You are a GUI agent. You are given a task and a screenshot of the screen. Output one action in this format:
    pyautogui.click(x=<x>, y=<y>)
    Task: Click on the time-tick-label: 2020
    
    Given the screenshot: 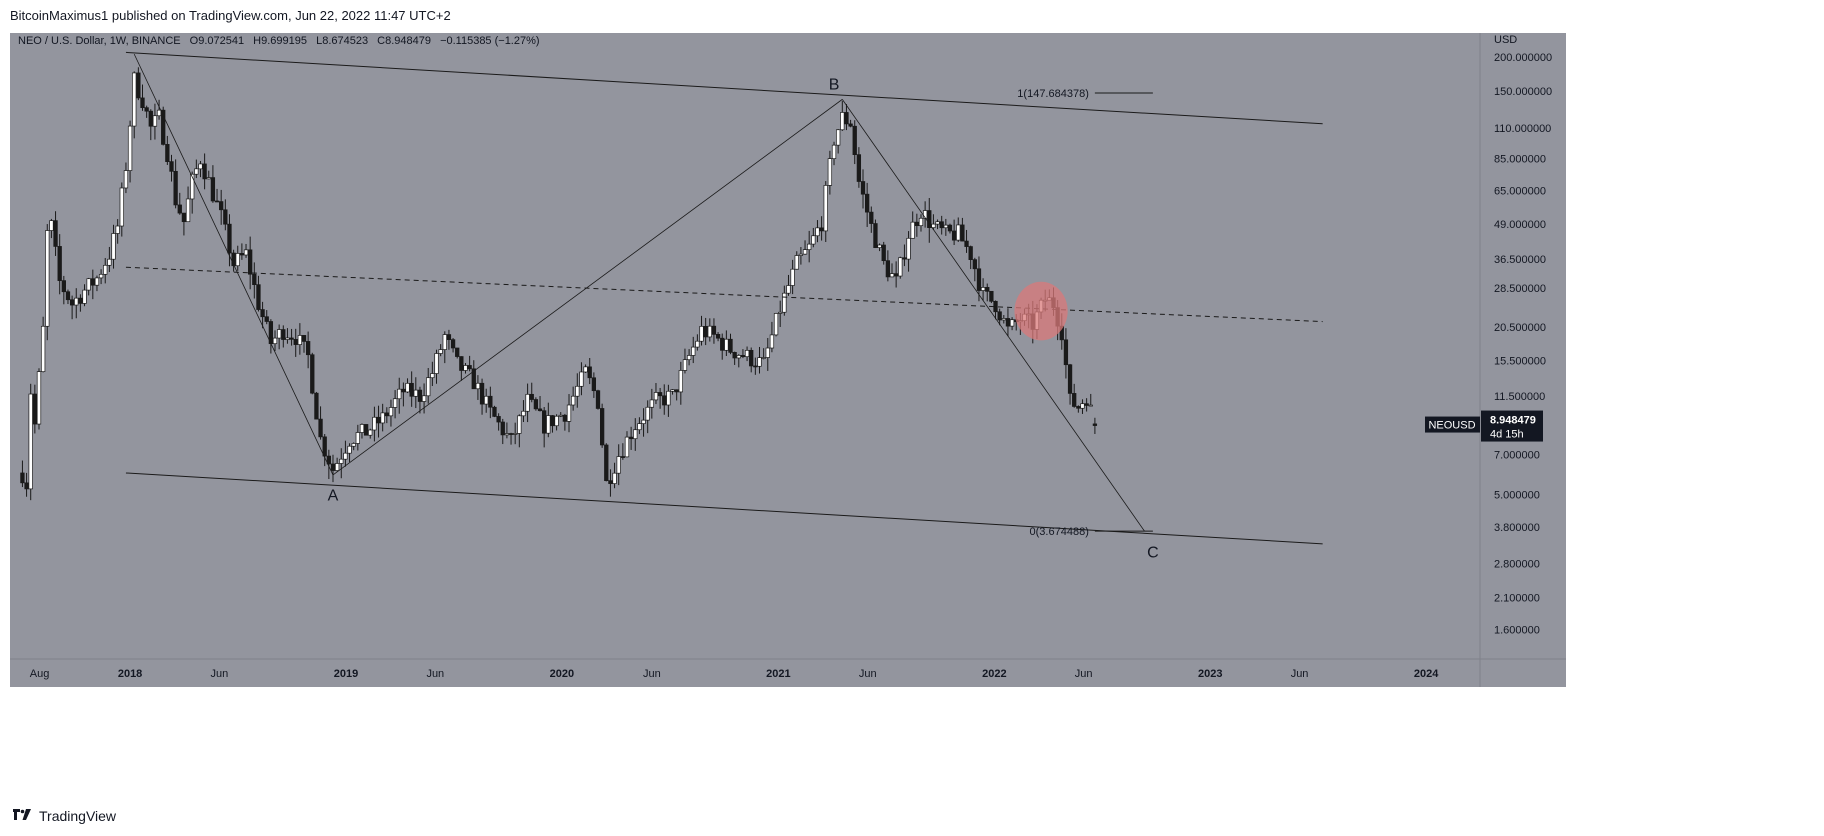 What is the action you would take?
    pyautogui.click(x=562, y=674)
    